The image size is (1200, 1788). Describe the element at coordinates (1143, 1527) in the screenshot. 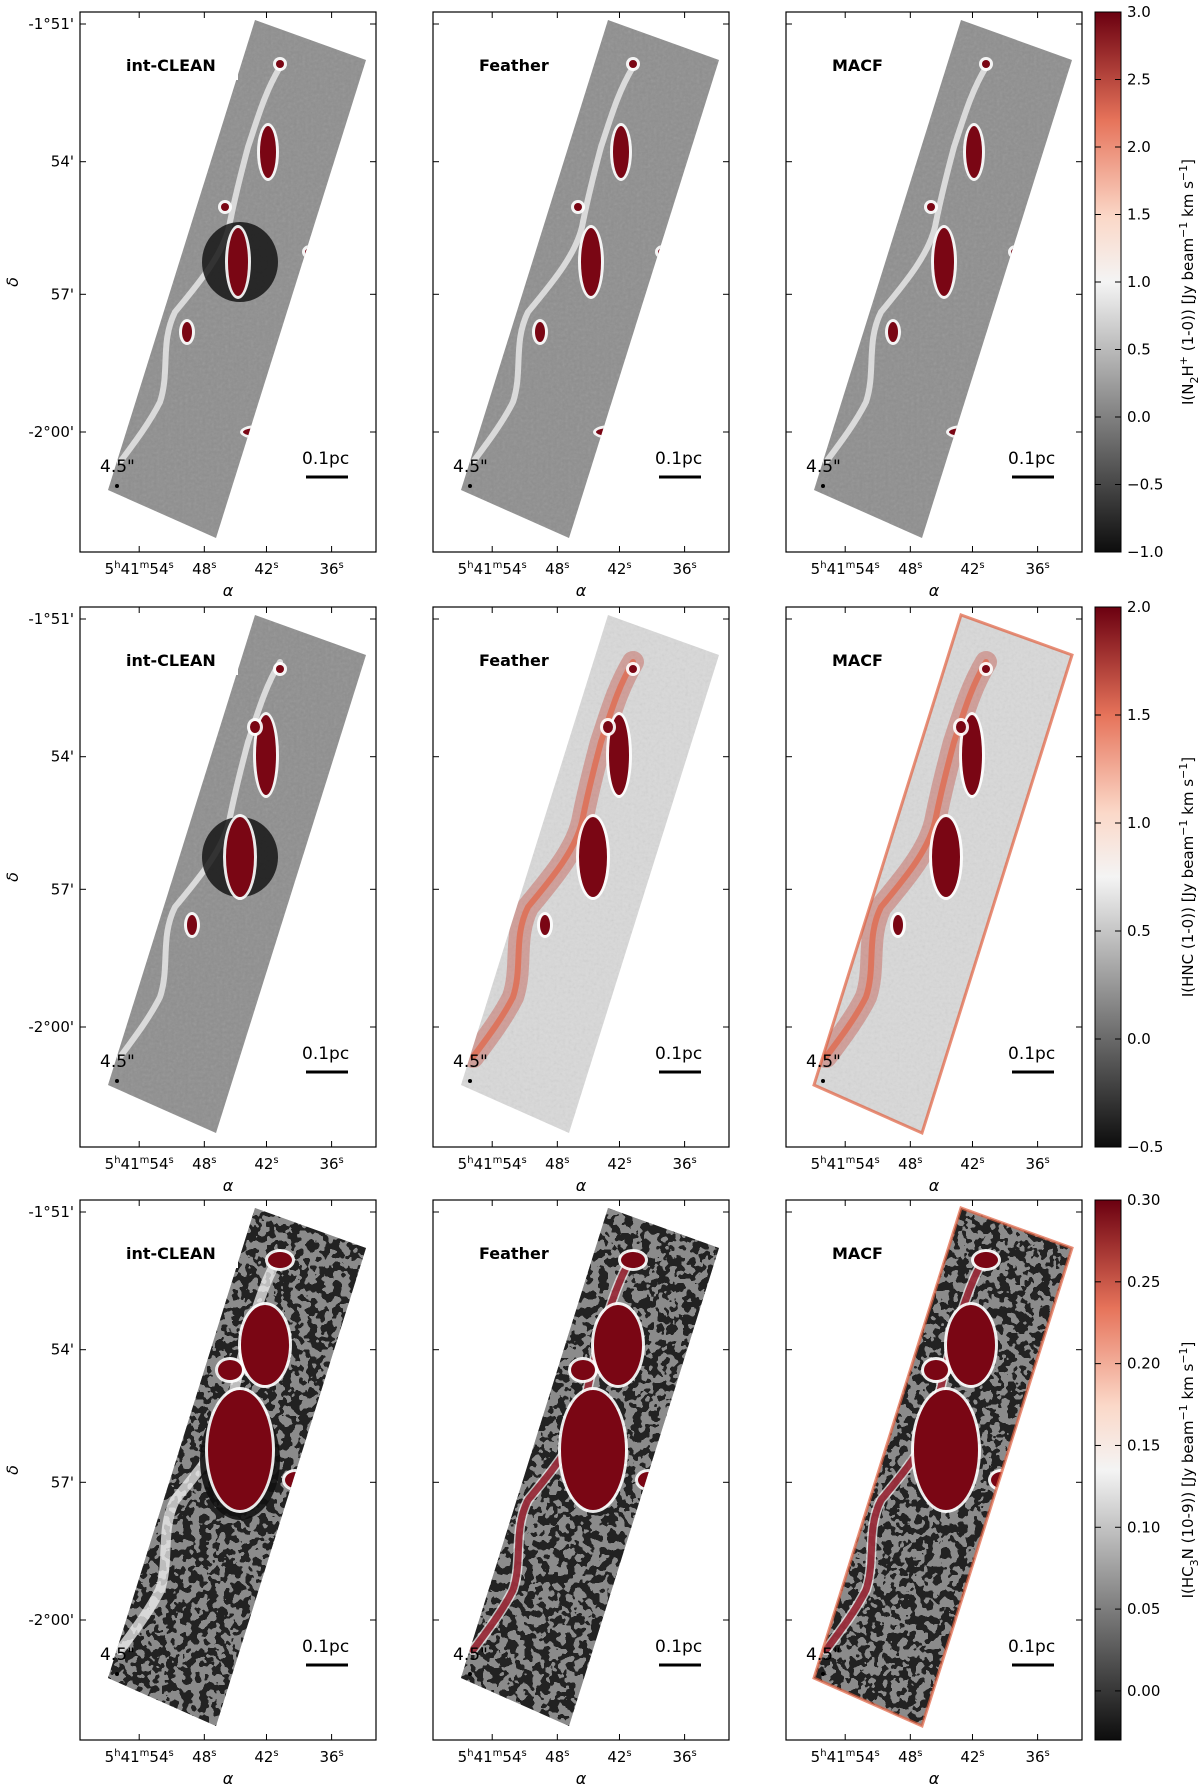

I see `colorbar-tick-label: 0.10` at that location.